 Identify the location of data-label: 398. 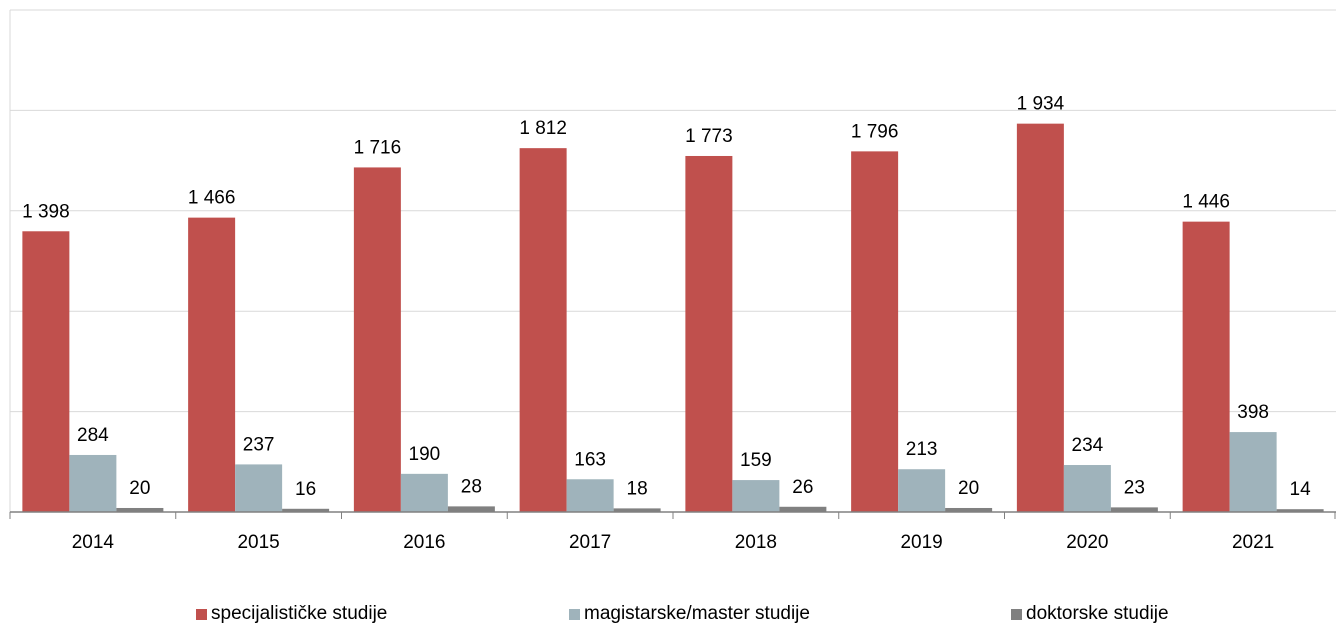
(1253, 412).